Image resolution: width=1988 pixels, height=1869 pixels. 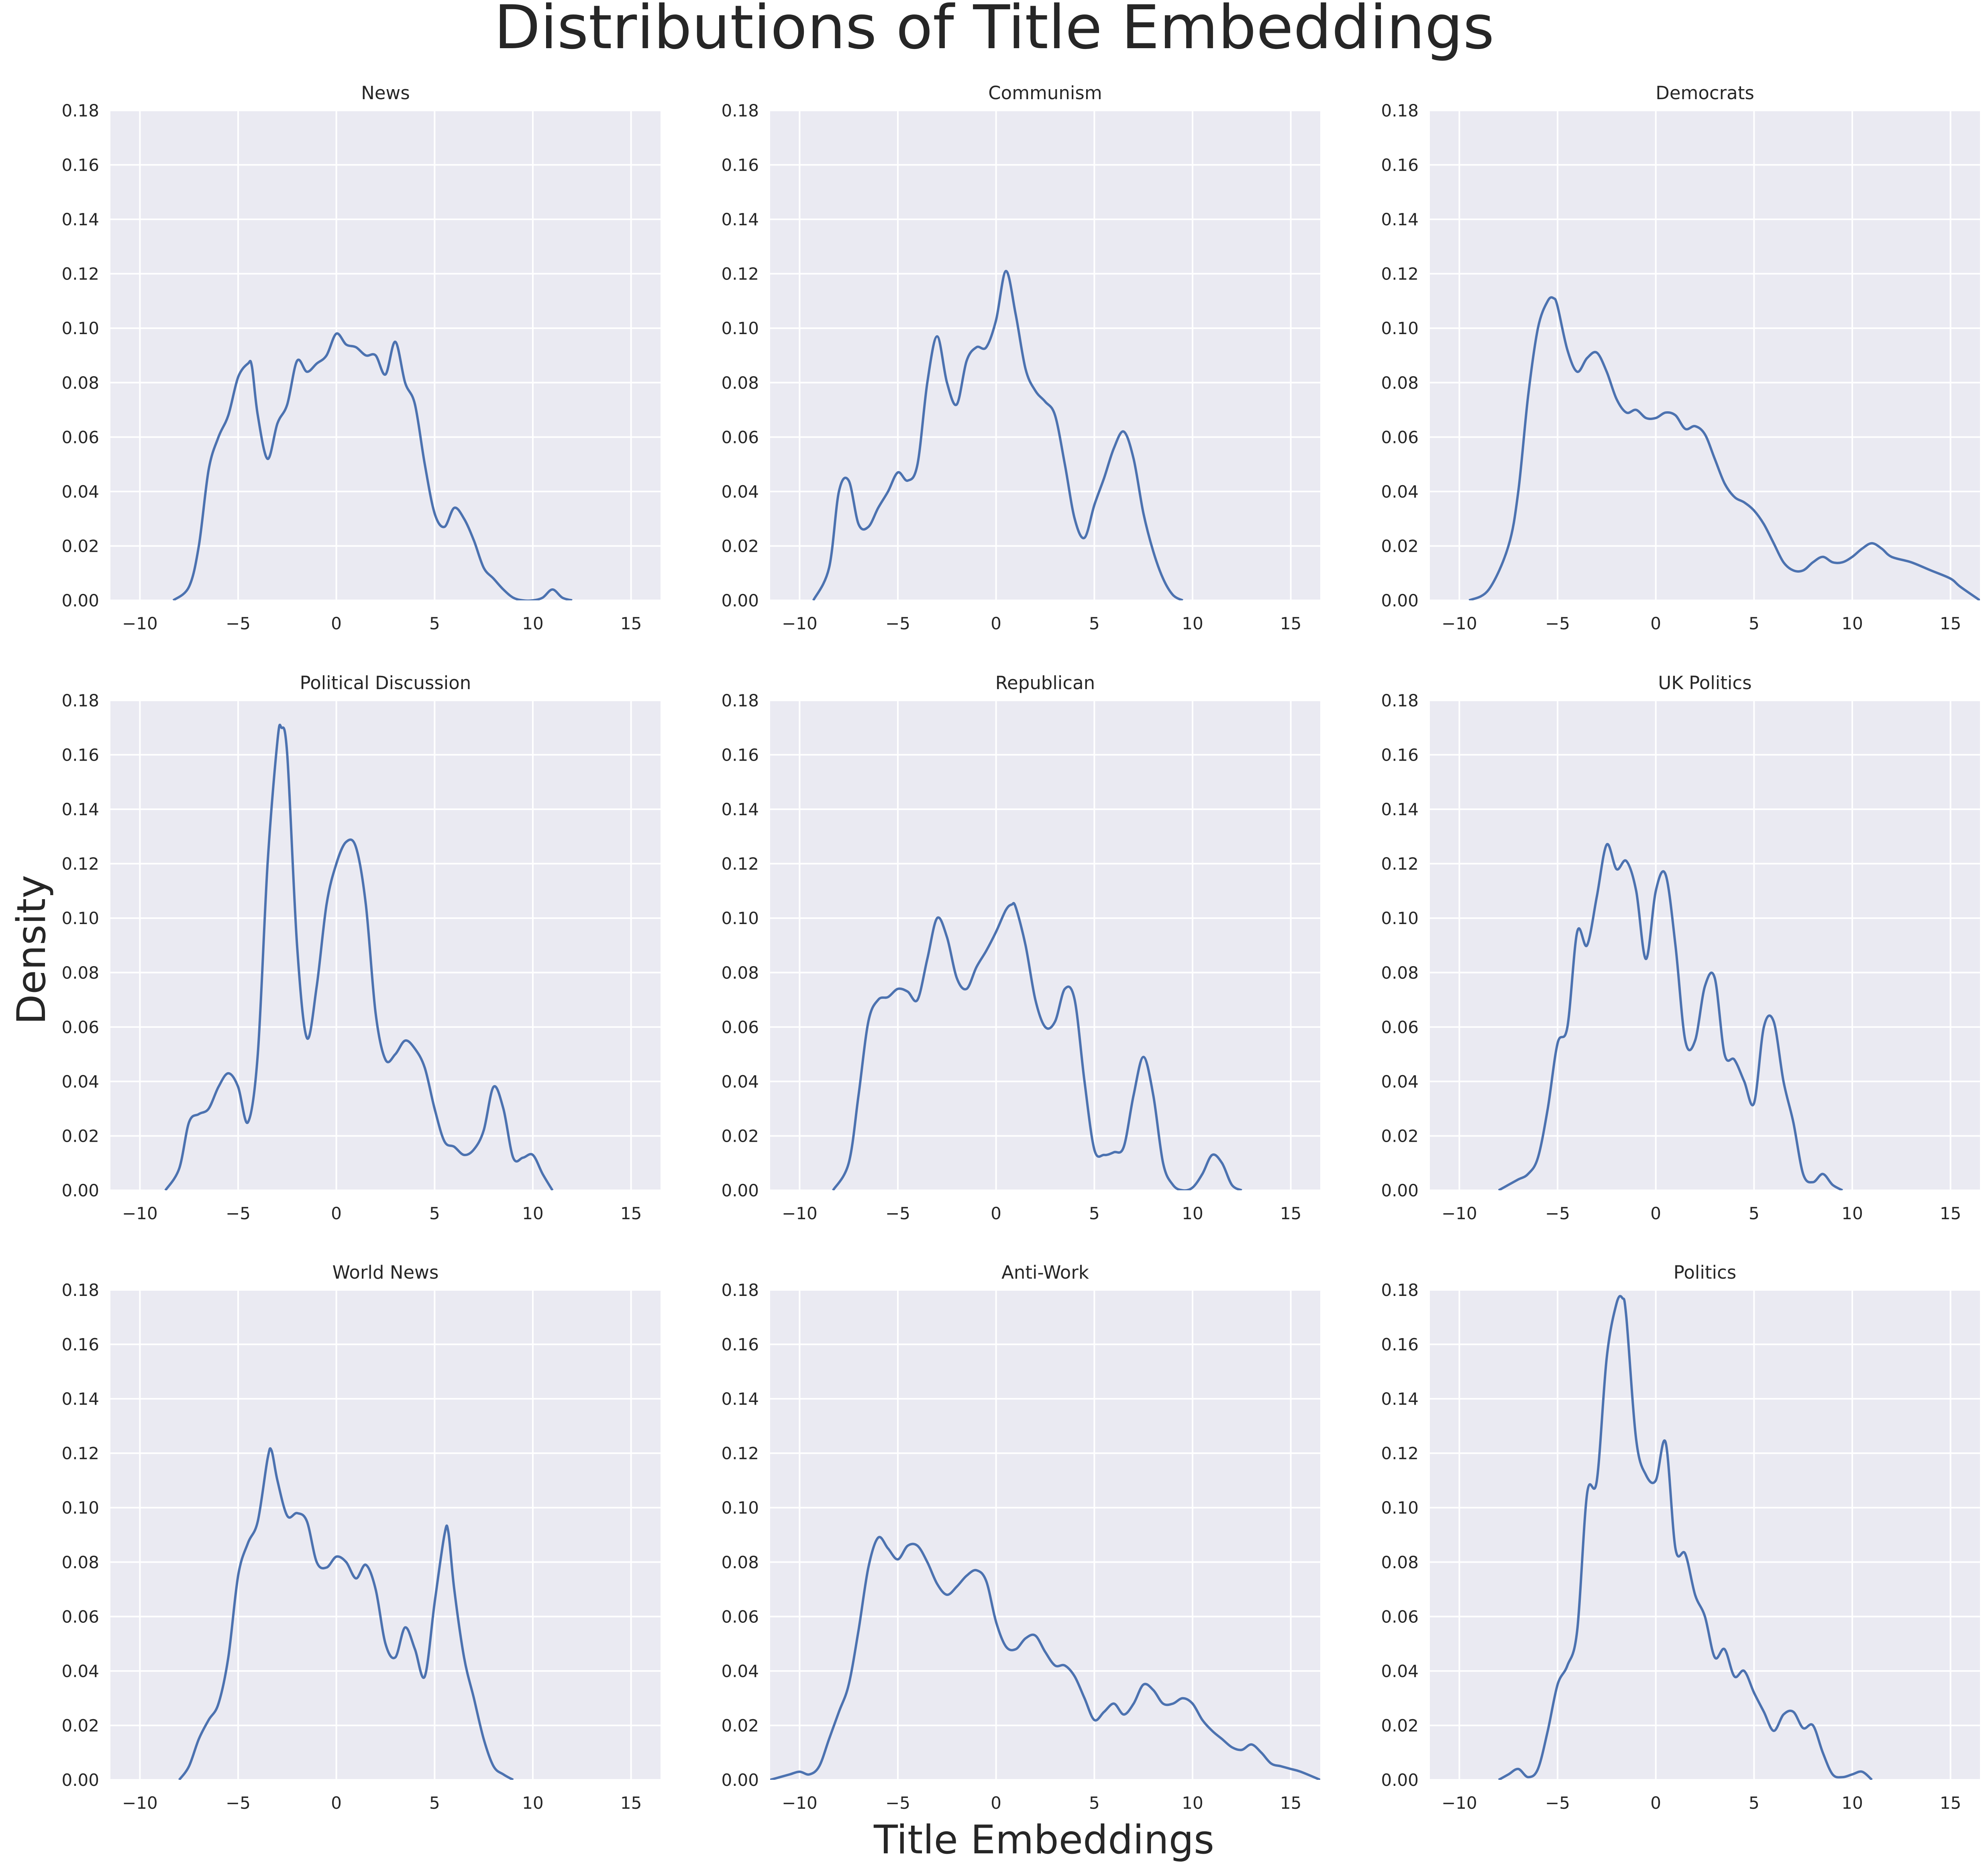 What do you see at coordinates (1705, 683) in the screenshot?
I see `subplot-title: UK Politics` at bounding box center [1705, 683].